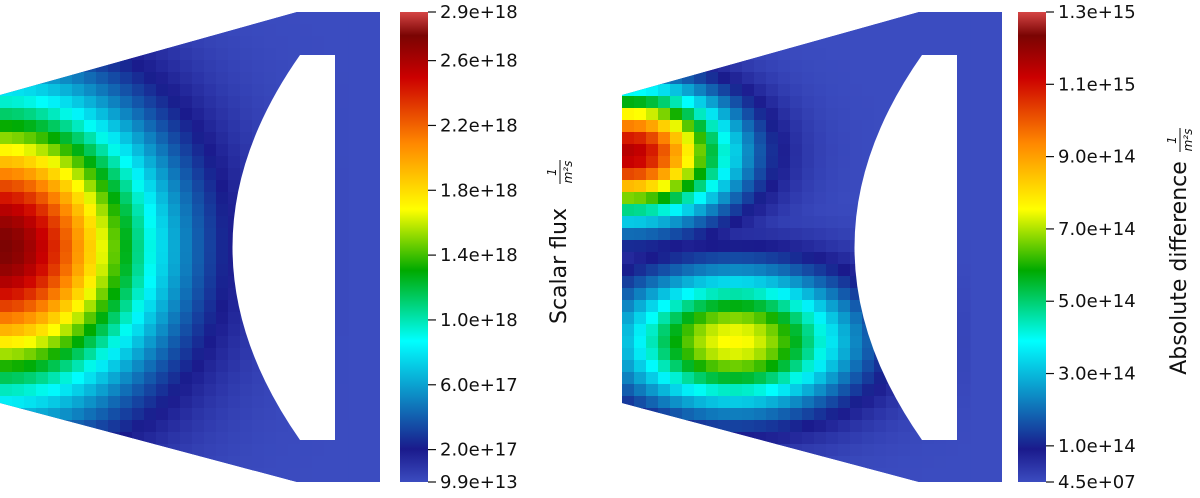 Image resolution: width=1200 pixels, height=498 pixels. I want to click on colorbar-tick-label: 2.0e+17, so click(479, 450).